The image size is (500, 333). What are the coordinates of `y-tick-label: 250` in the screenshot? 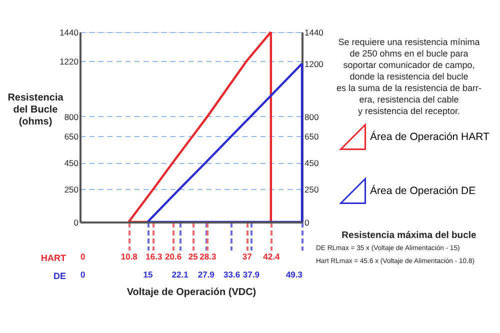 It's located at (71, 189).